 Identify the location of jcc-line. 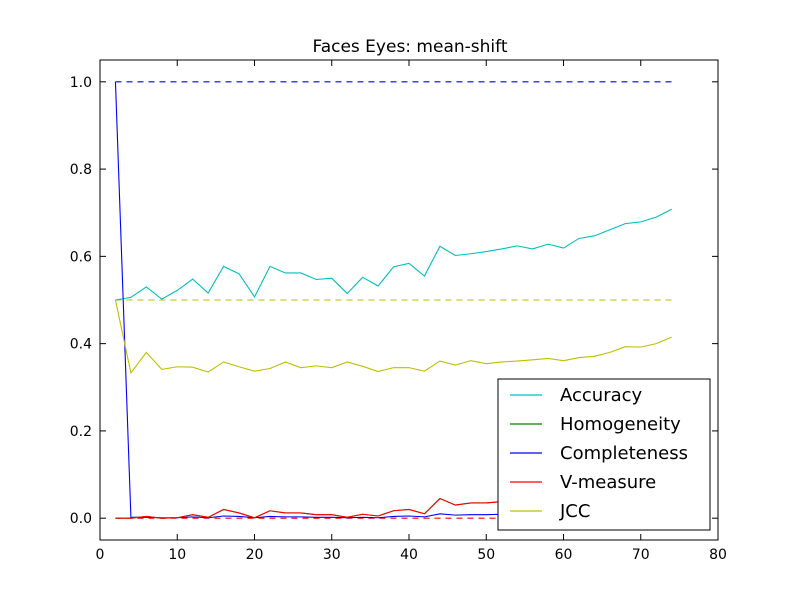
(393, 337).